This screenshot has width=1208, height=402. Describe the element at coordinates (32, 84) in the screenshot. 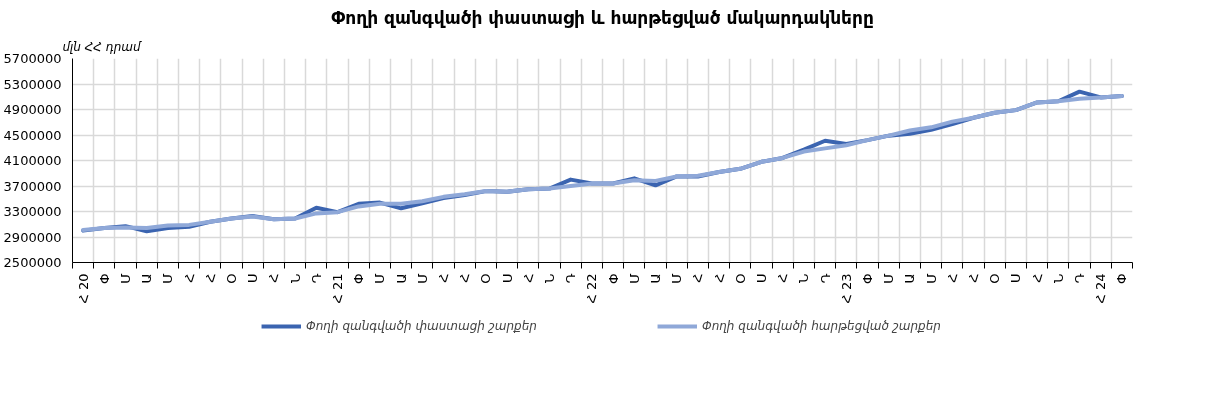

I see `y-tick-label: 5300000` at that location.